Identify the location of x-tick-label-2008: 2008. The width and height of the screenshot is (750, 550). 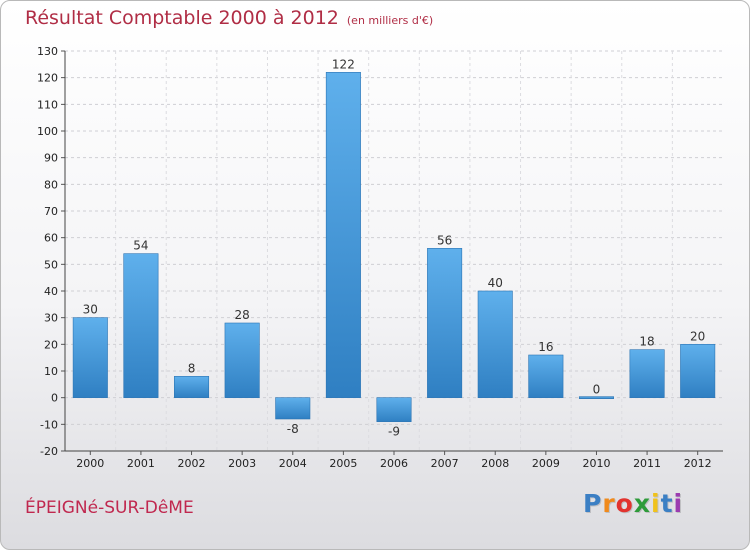
(495, 463).